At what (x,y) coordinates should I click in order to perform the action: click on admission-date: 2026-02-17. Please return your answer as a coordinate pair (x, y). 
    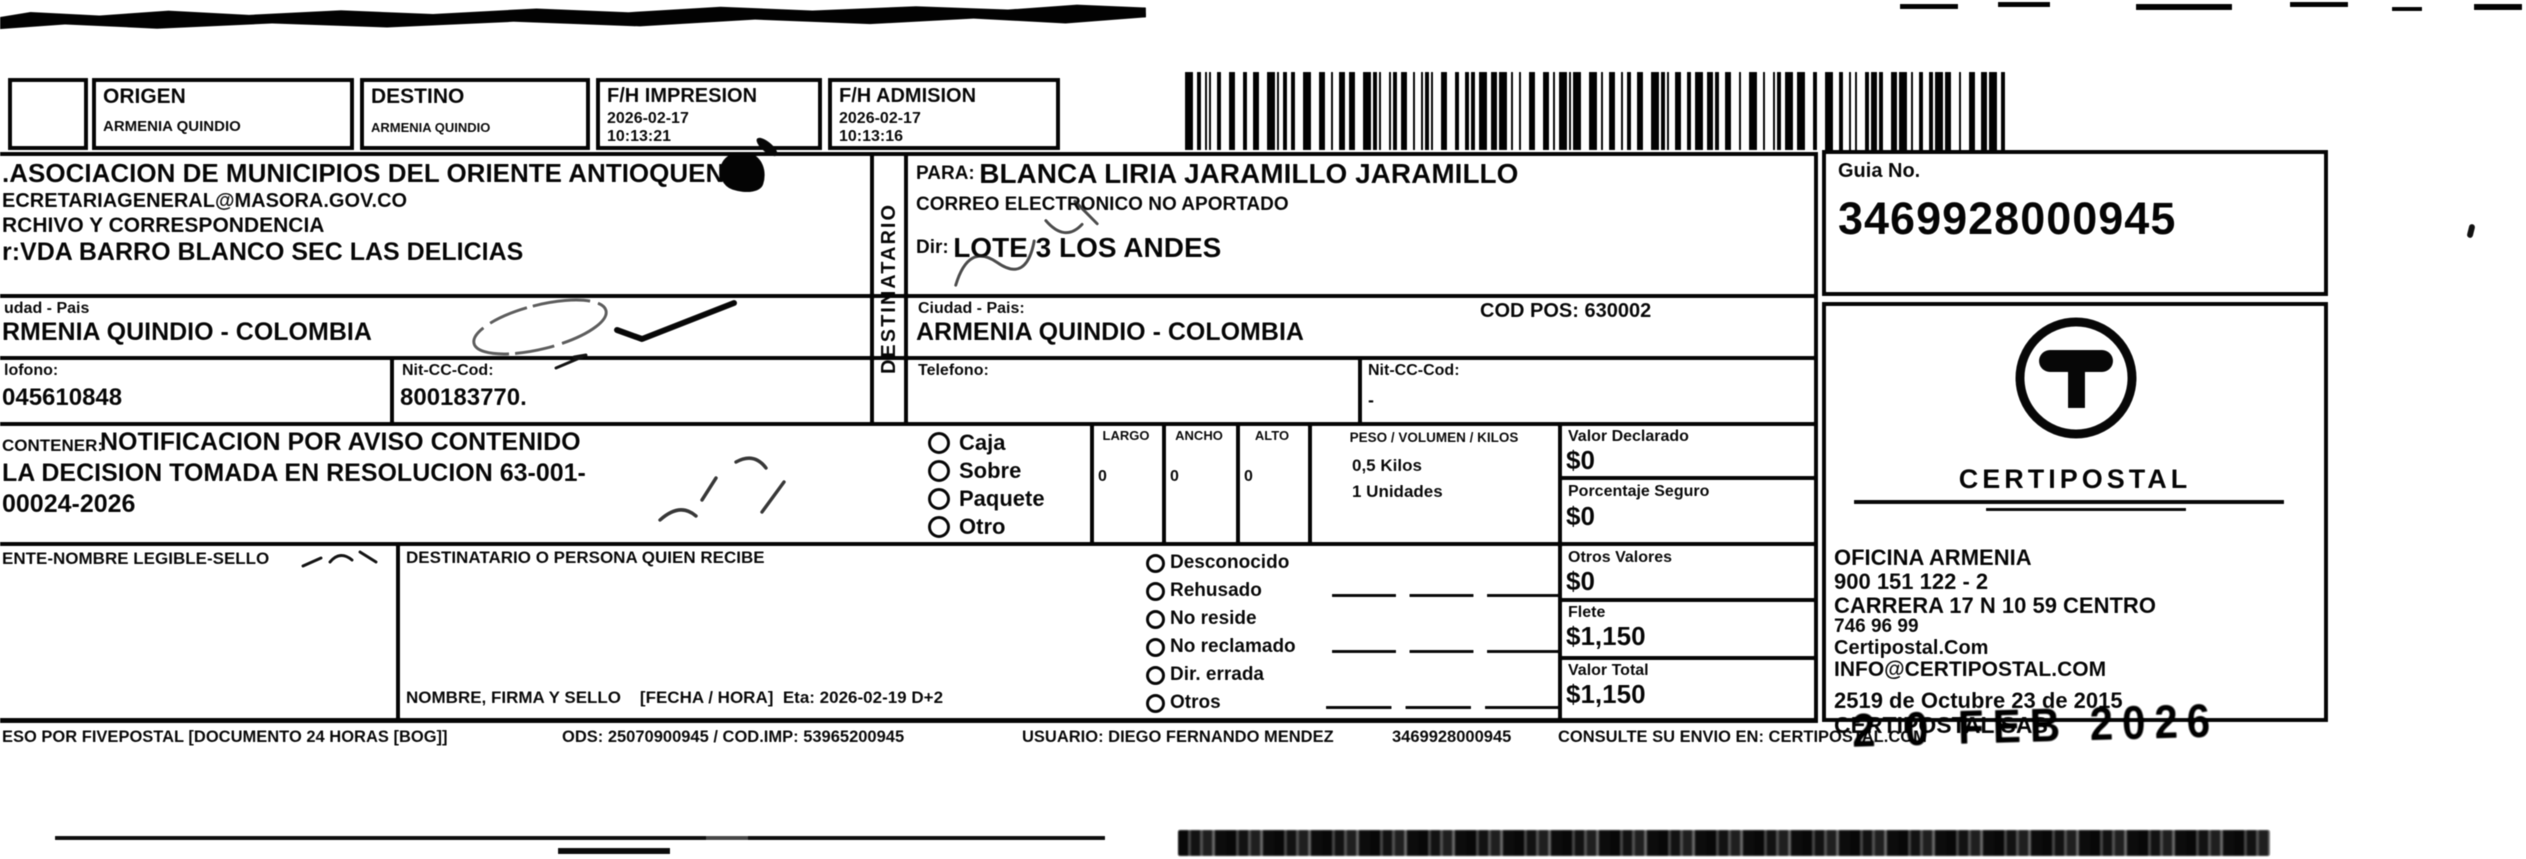
    Looking at the image, I should click on (880, 118).